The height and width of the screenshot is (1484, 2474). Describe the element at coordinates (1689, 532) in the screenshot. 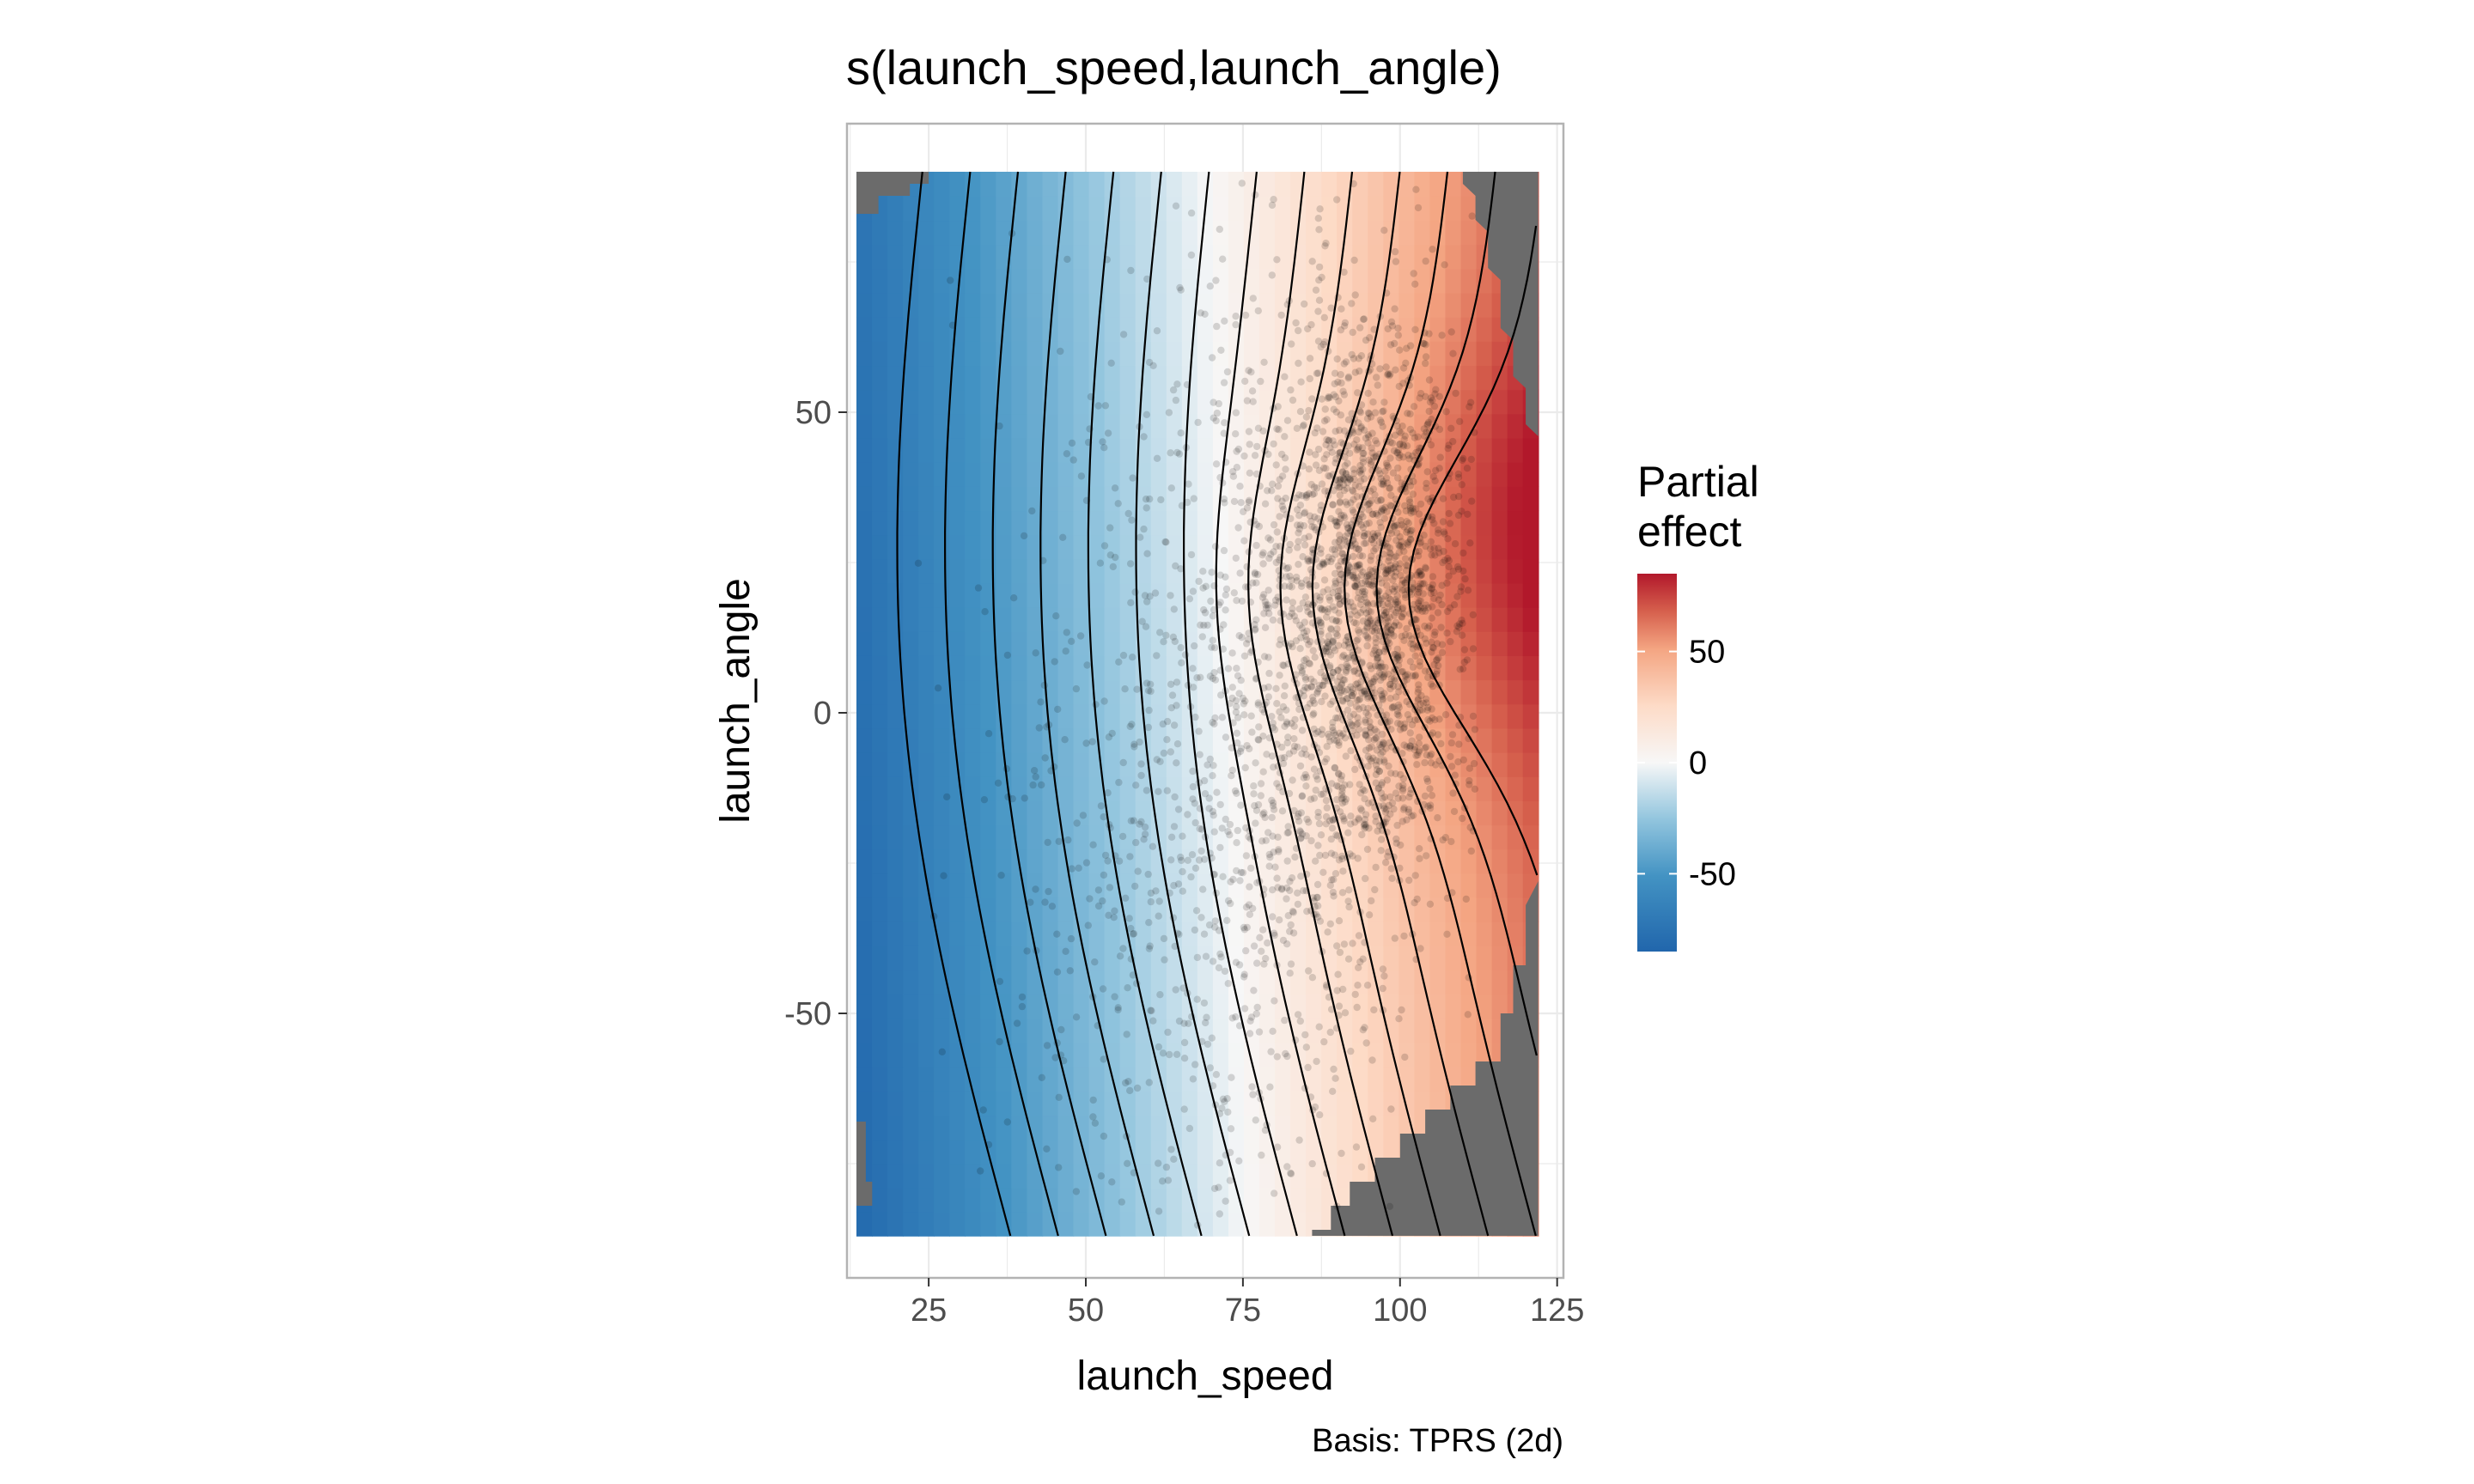

I see `legend-title-line2: effect` at that location.